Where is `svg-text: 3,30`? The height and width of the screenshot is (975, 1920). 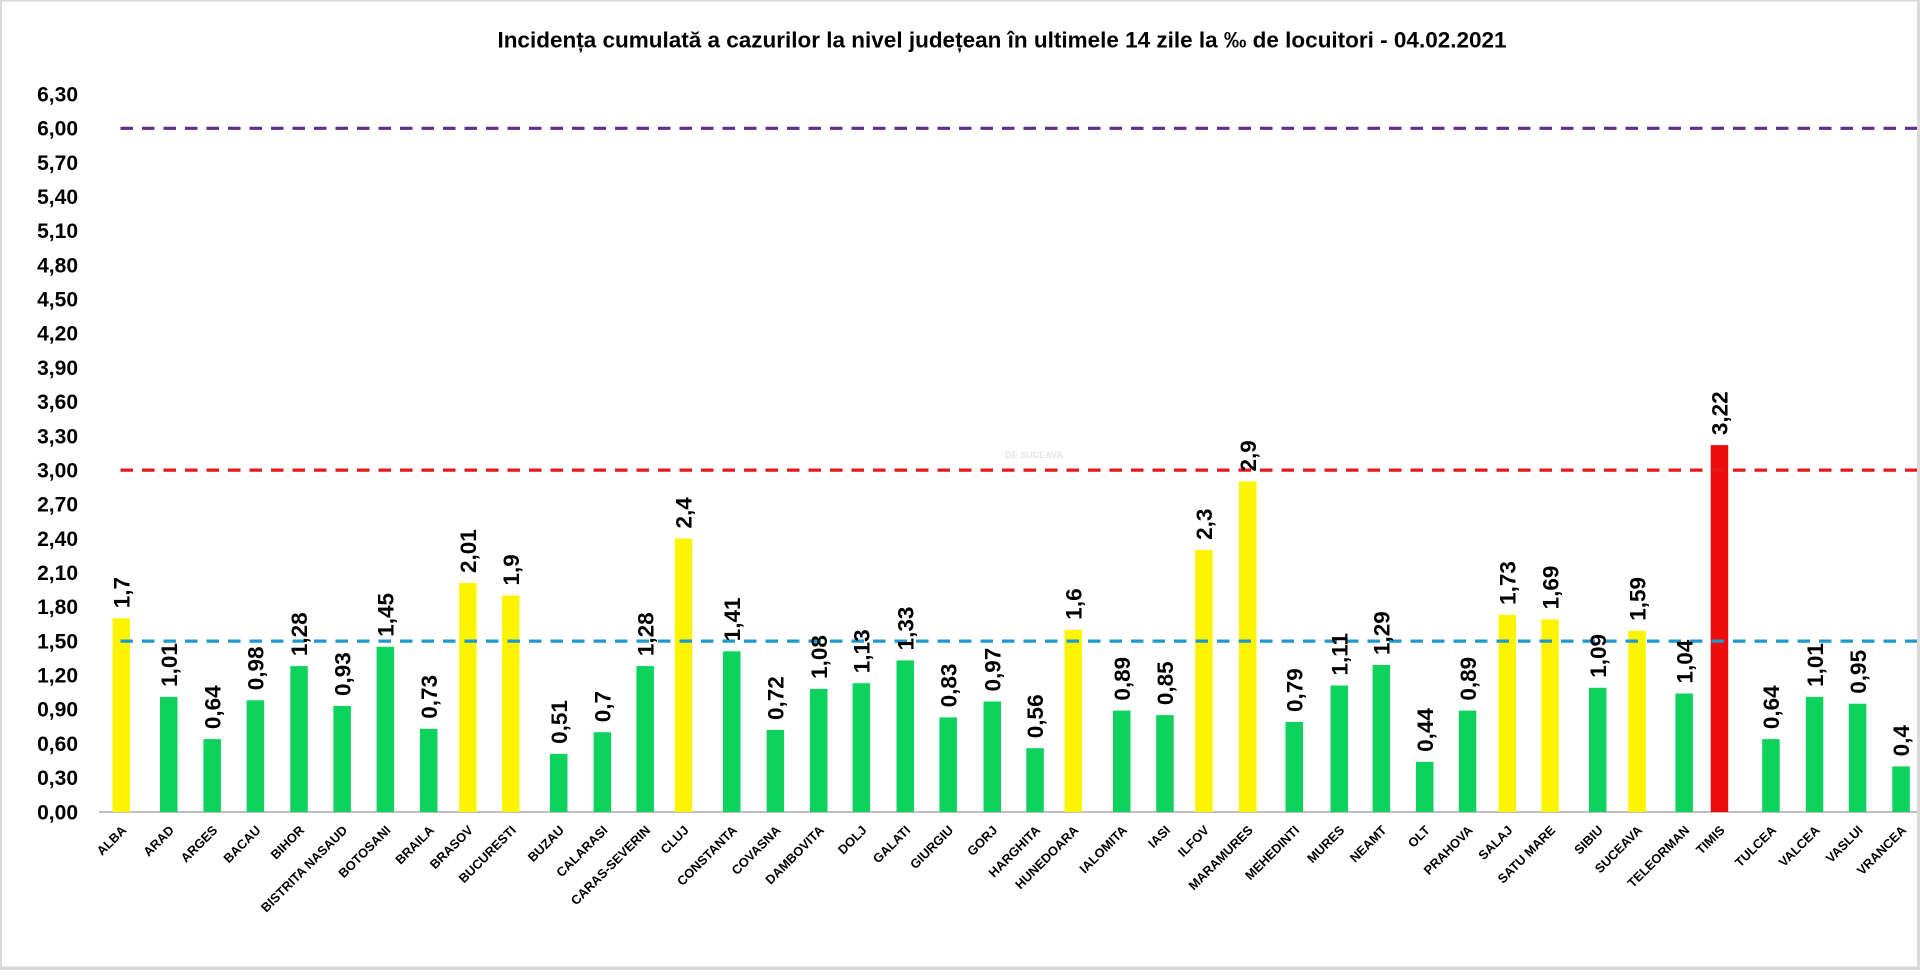 svg-text: 3,30 is located at coordinates (57, 436).